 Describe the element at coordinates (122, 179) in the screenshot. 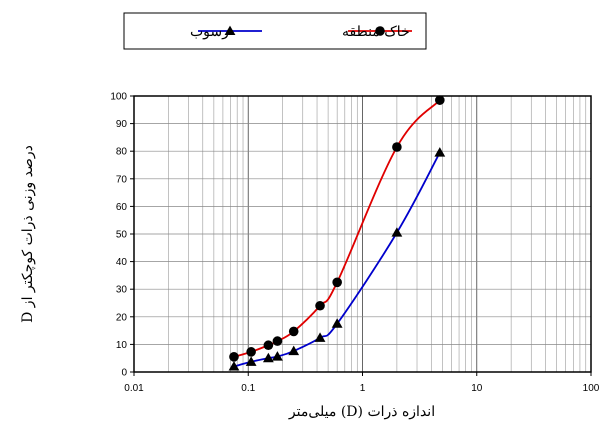

I see `y-tick-label: 70` at that location.